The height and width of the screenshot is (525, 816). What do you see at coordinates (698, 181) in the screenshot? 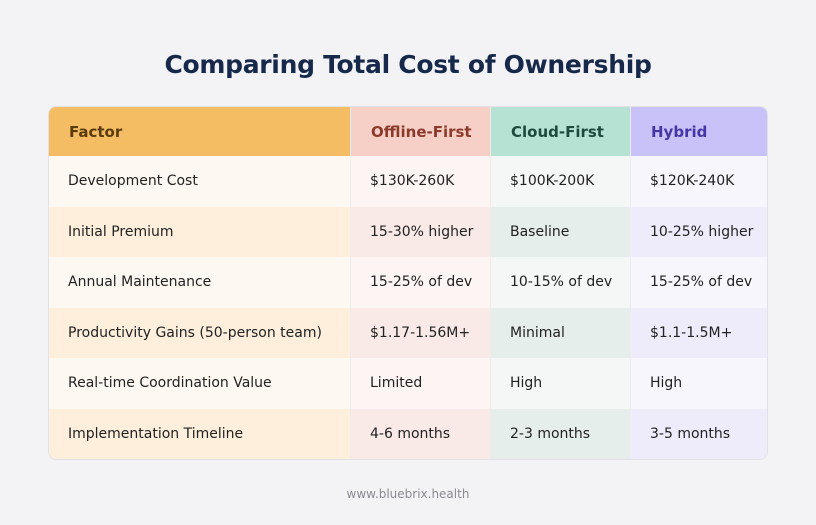
I see `table-cell: $120K-240K` at bounding box center [698, 181].